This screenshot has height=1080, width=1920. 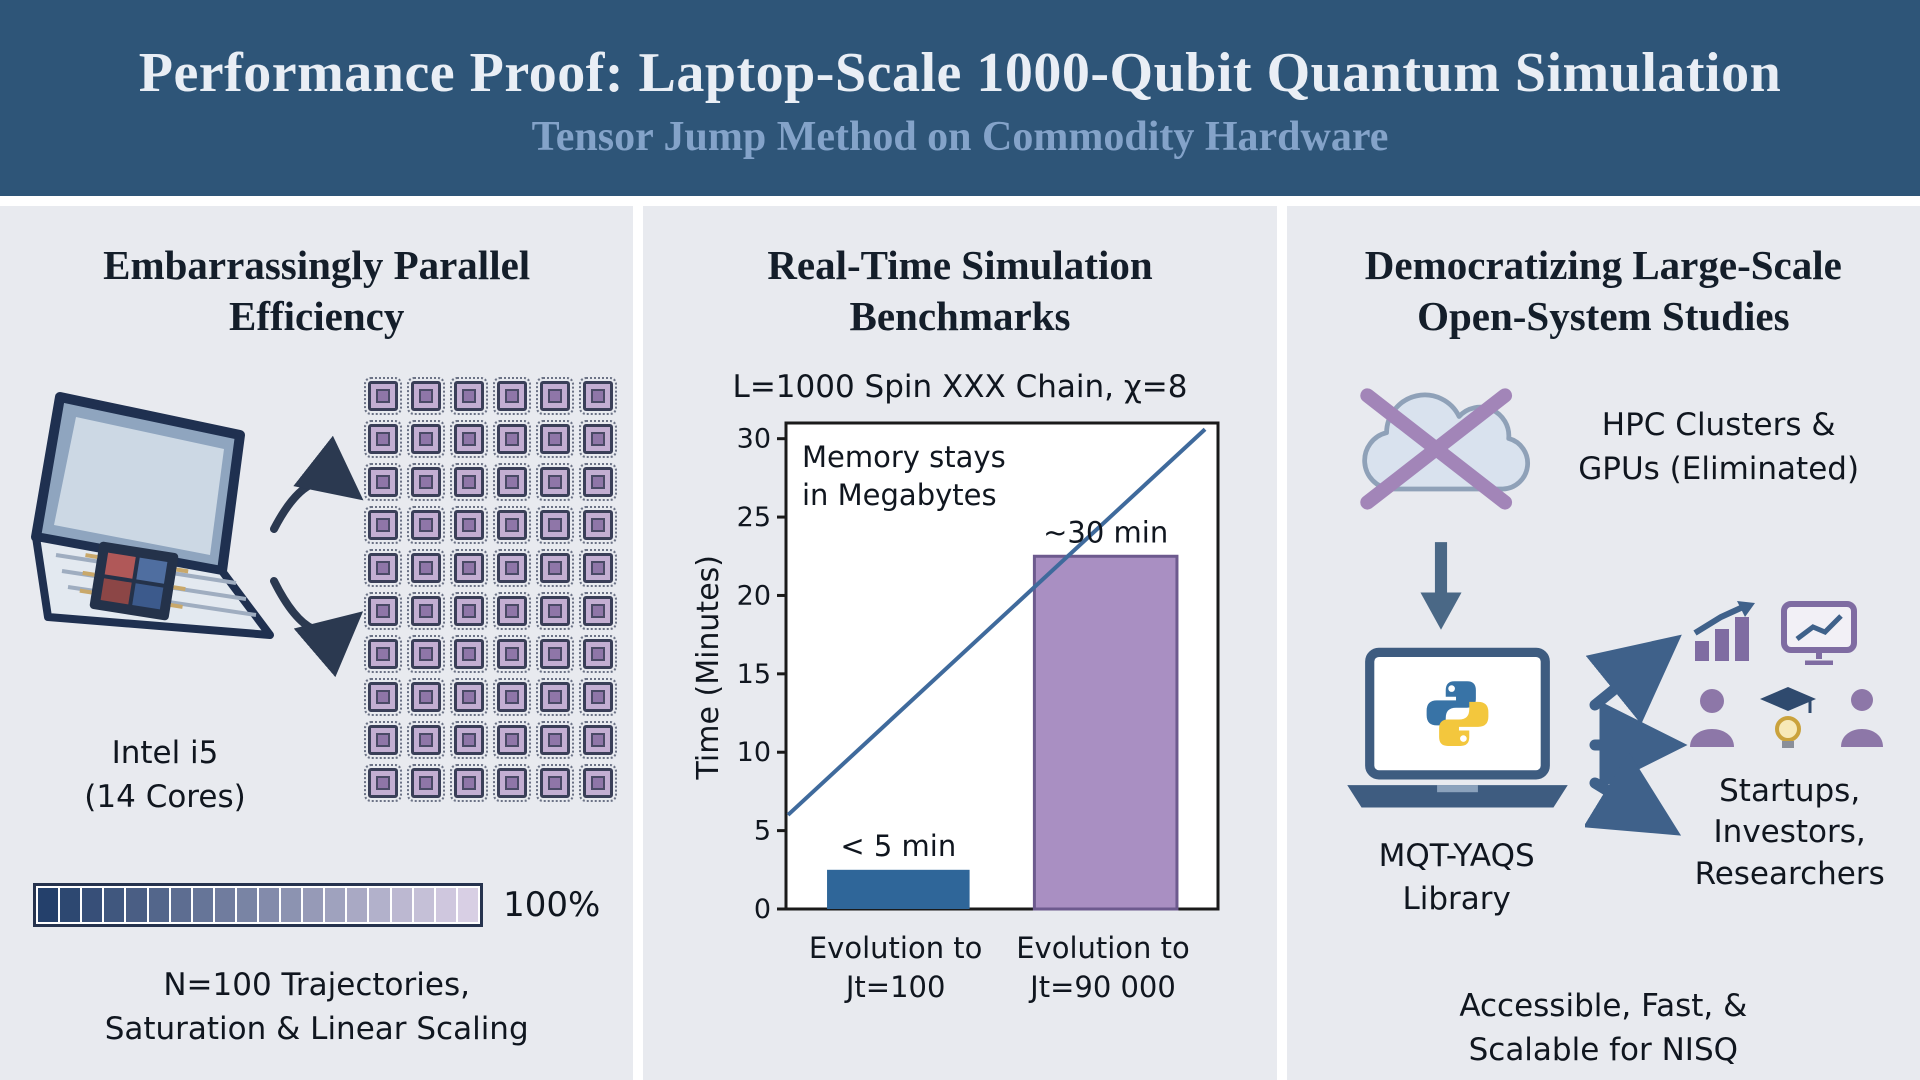 I want to click on graduation-lightbulb-icon, so click(x=1787, y=717).